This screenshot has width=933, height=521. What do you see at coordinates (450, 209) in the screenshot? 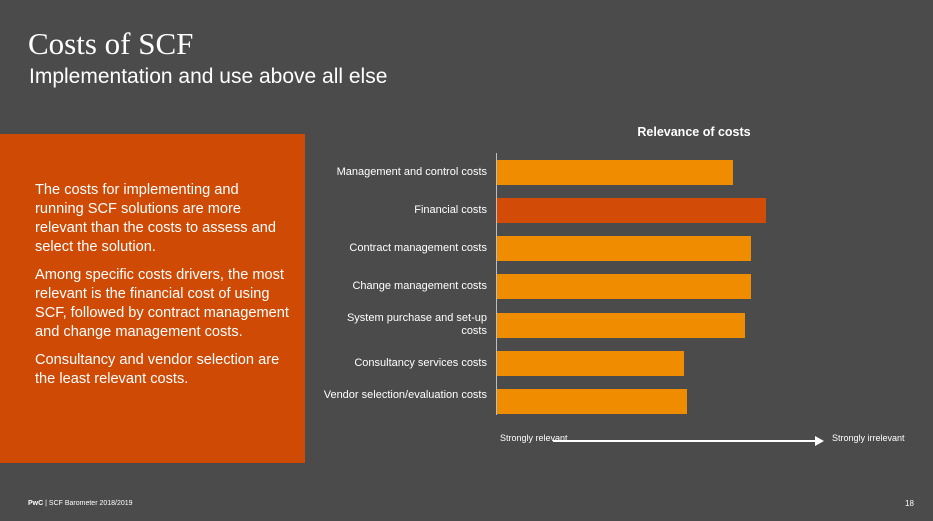
I see `category-label: Financial costs` at bounding box center [450, 209].